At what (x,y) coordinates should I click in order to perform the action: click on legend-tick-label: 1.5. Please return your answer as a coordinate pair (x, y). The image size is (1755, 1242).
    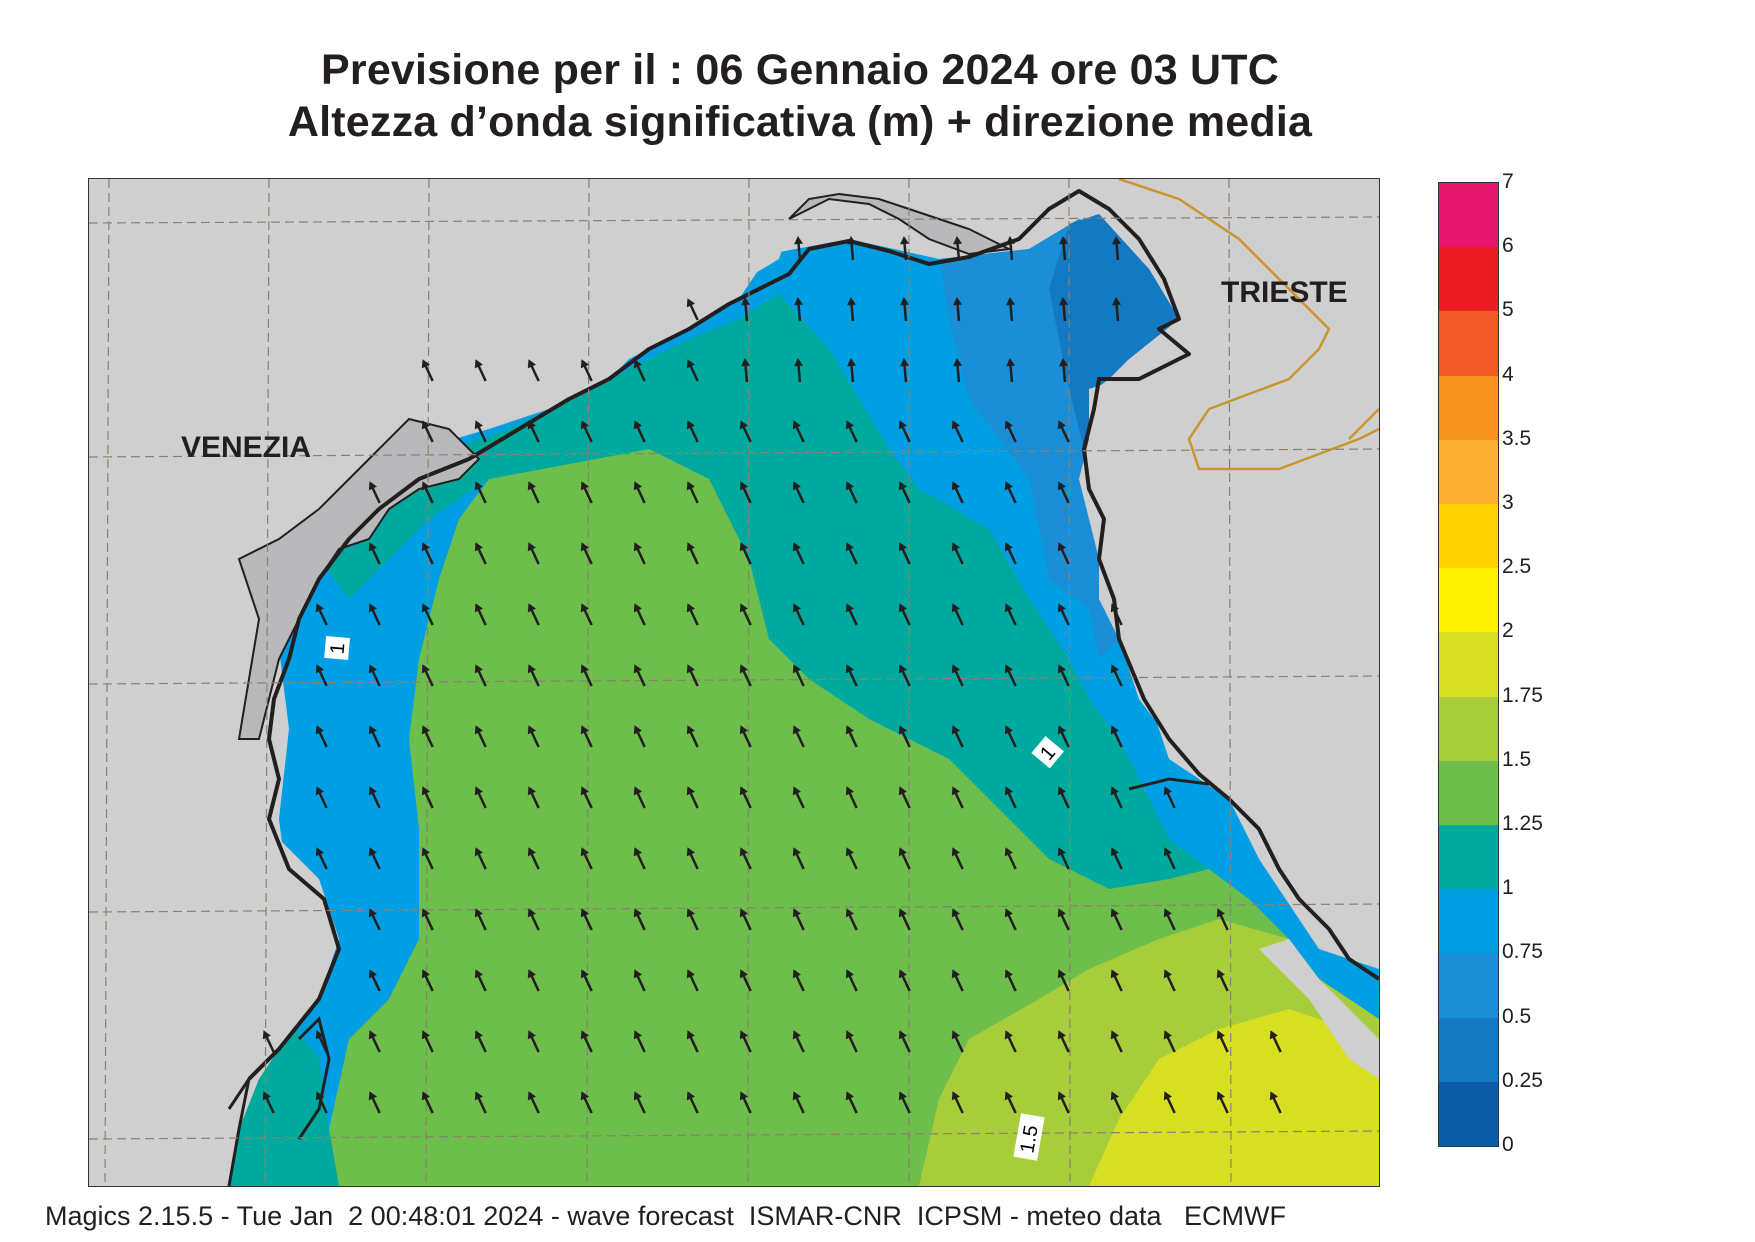
    Looking at the image, I should click on (1517, 759).